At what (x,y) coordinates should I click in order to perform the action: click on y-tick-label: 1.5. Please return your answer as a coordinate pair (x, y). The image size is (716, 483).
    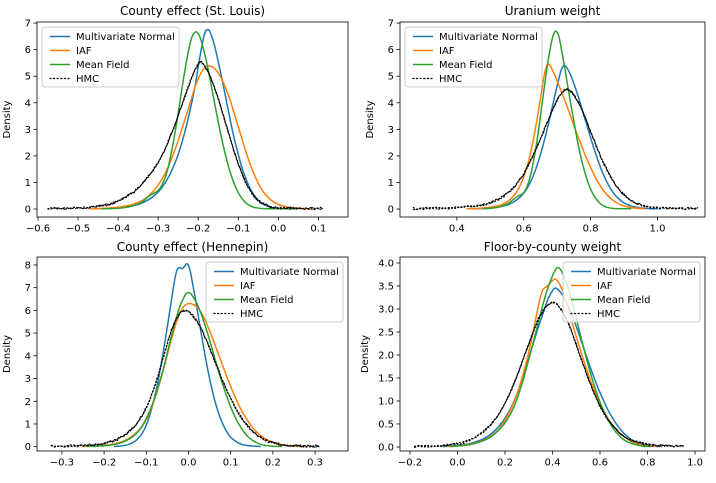
    Looking at the image, I should click on (386, 378).